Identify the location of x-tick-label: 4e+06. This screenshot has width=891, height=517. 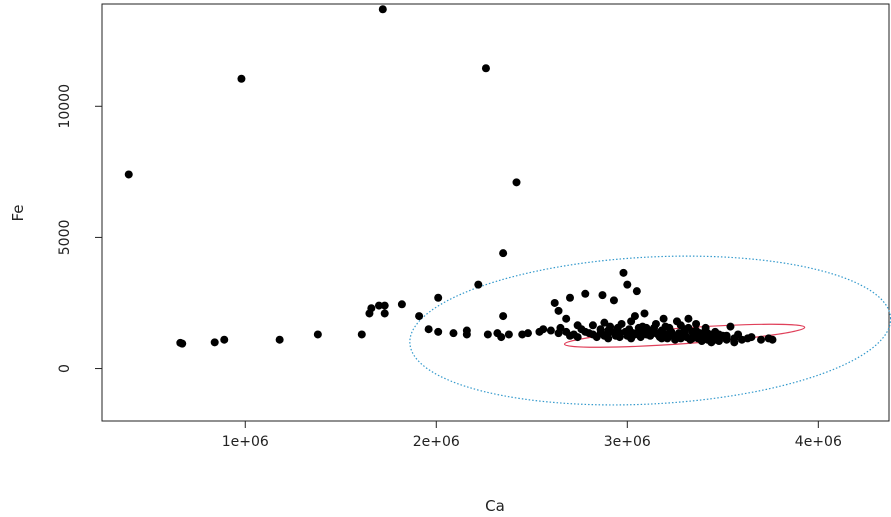
(818, 442).